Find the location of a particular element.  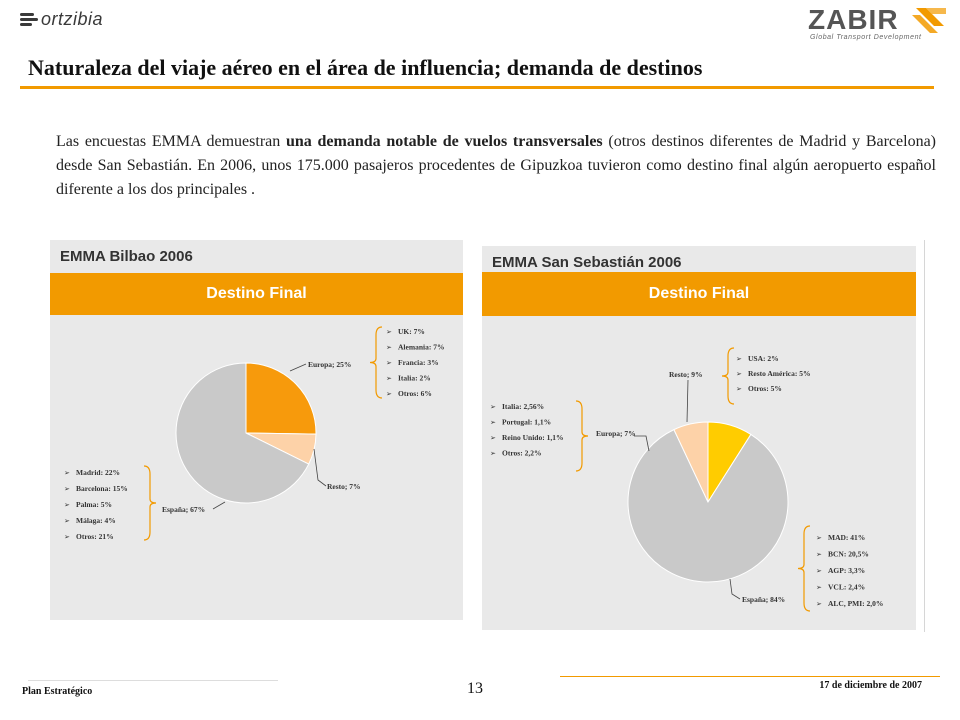

sansebastian-destino-bar: Destino Final is located at coordinates (699, 294).